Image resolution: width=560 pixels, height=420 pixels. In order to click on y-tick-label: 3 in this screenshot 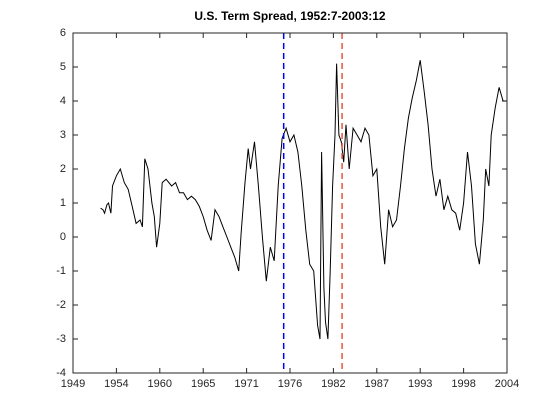, I will do `click(63, 135)`.